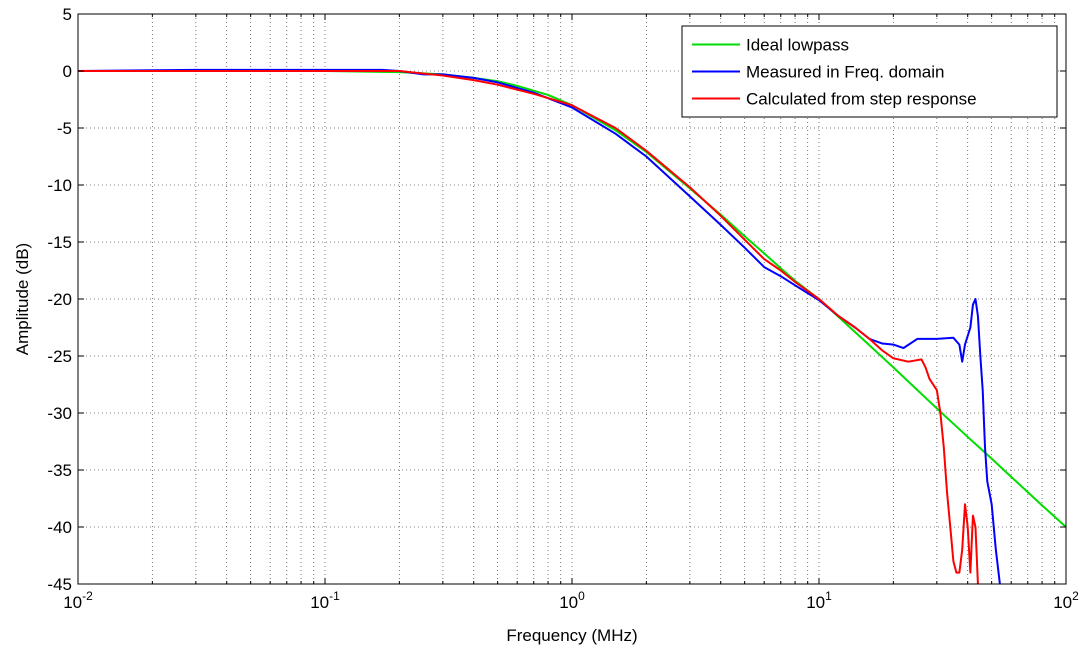 This screenshot has height=649, width=1086. Describe the element at coordinates (861, 99) in the screenshot. I see `legend-label: Calculated from step response` at that location.